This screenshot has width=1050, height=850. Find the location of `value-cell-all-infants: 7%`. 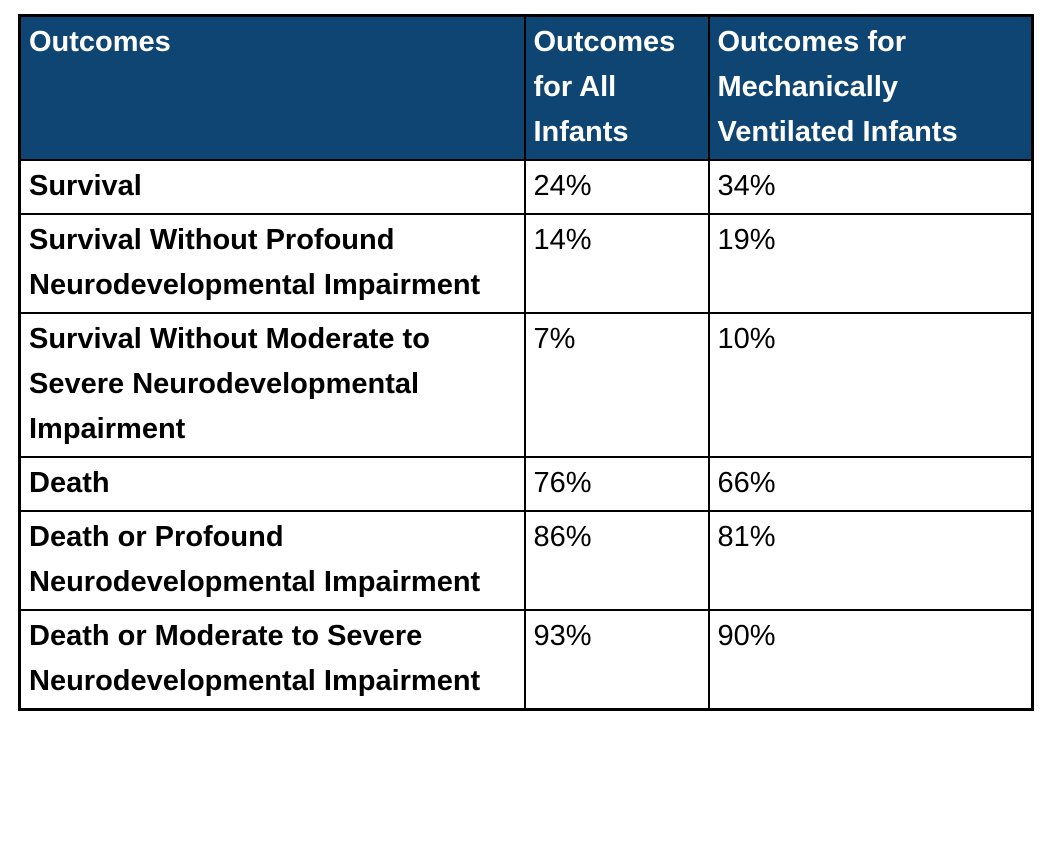

value-cell-all-infants: 7% is located at coordinates (616, 385).